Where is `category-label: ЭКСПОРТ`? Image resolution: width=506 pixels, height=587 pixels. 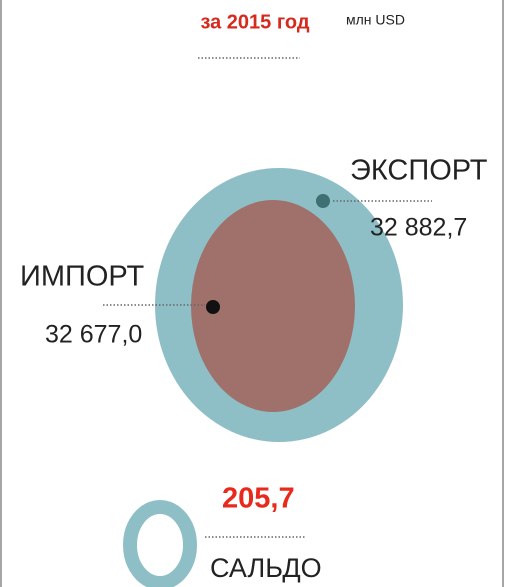 category-label: ЭКСПОРТ is located at coordinates (419, 171).